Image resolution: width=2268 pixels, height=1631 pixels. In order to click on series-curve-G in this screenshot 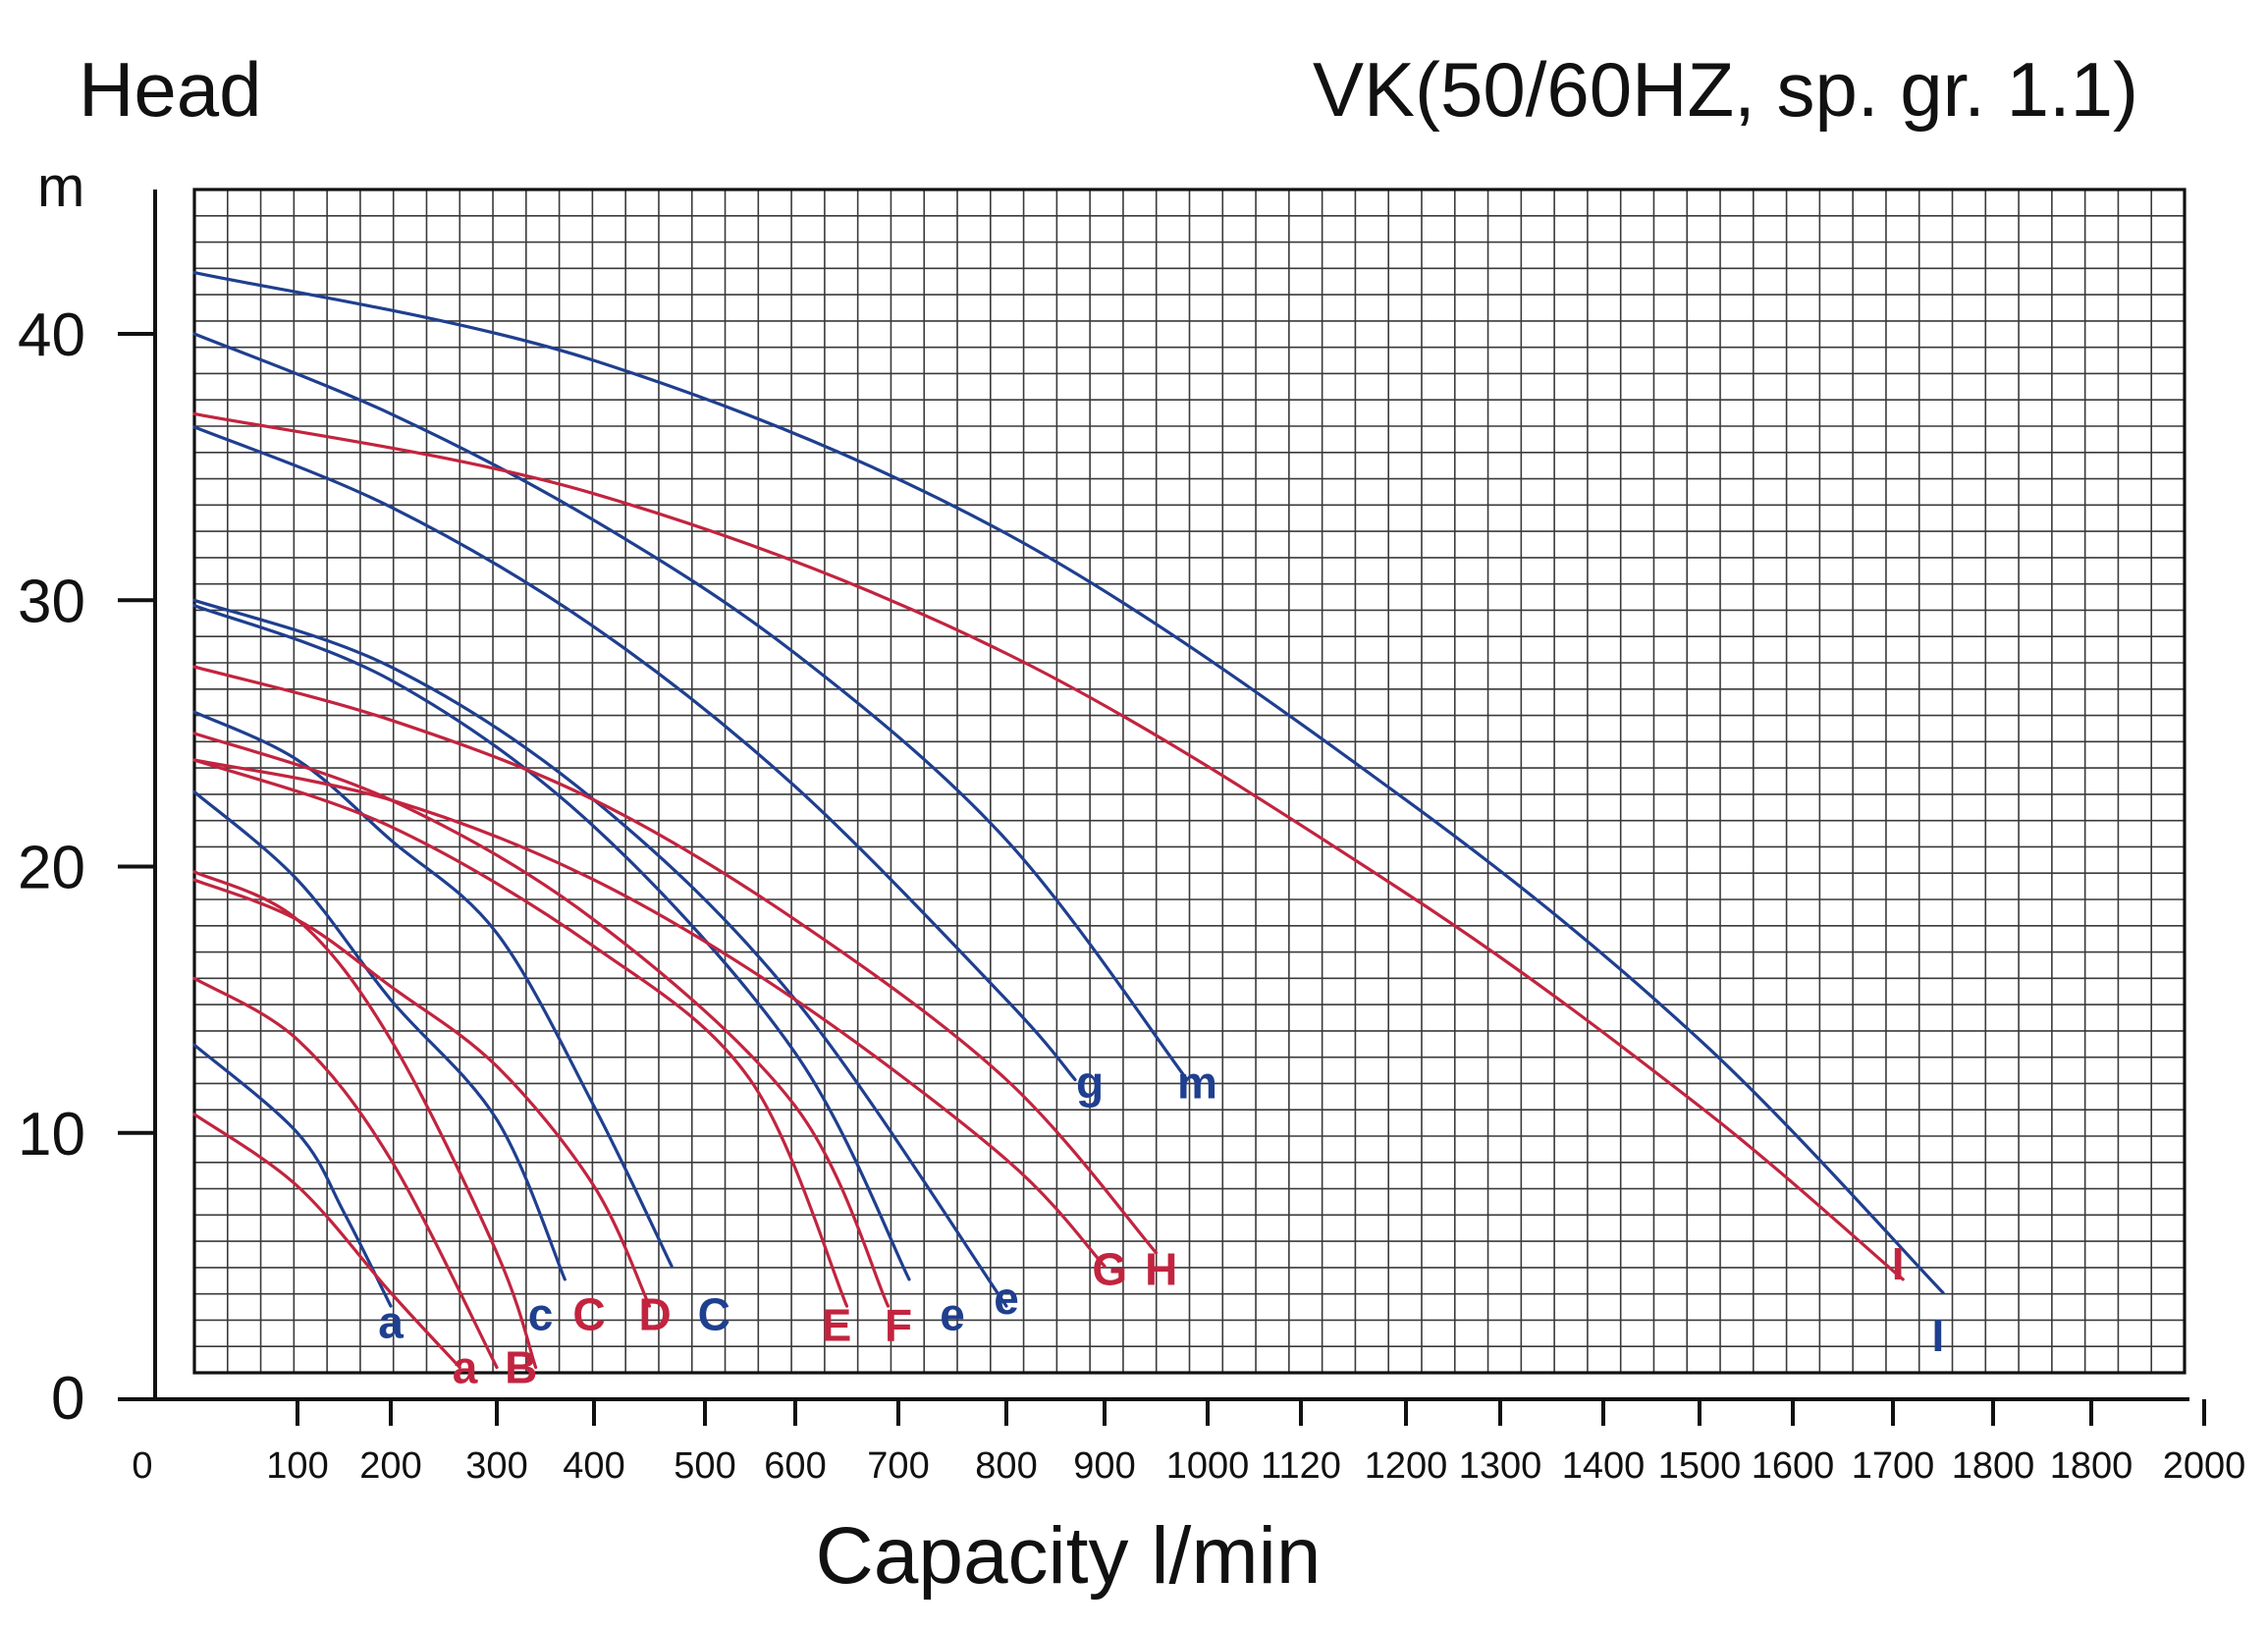, I will do `click(649, 1013)`.